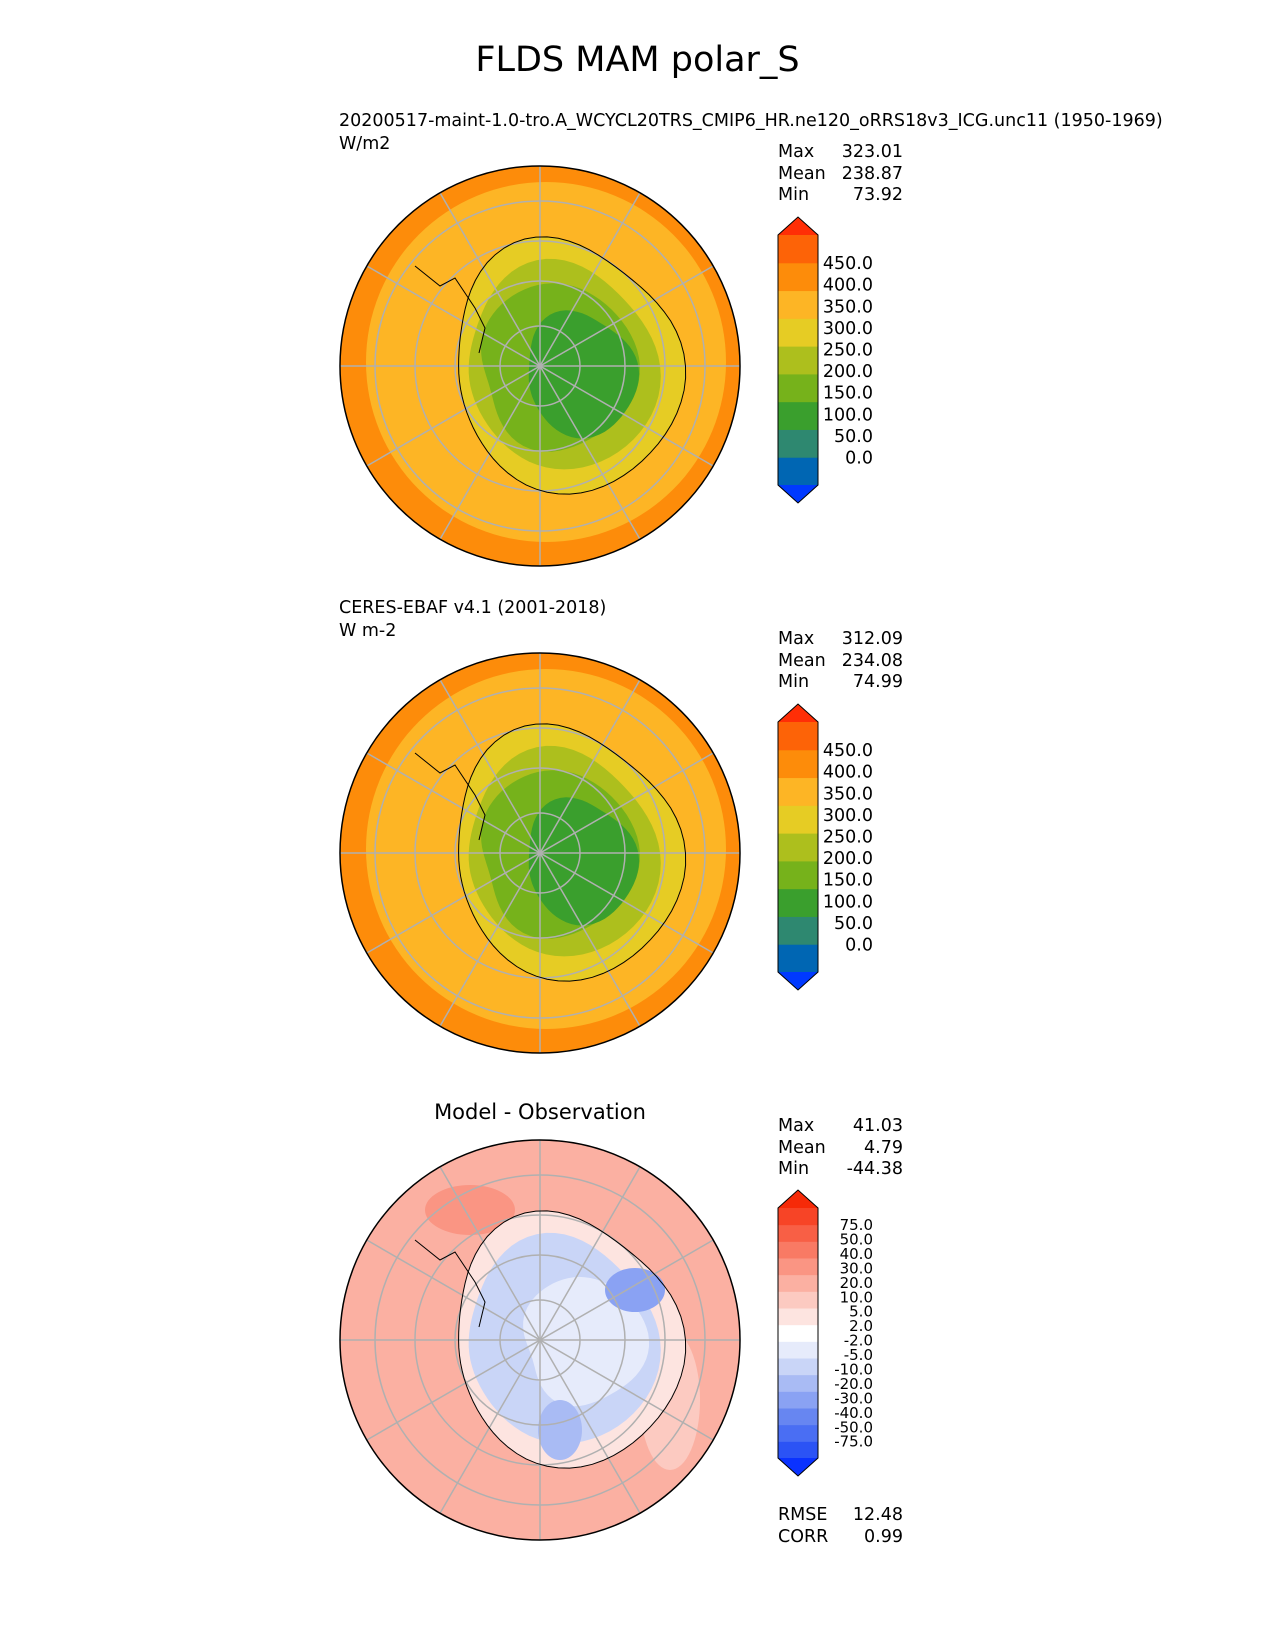 This screenshot has height=1650, width=1275. I want to click on colorbar-tick-label: -20.0, so click(853, 1384).